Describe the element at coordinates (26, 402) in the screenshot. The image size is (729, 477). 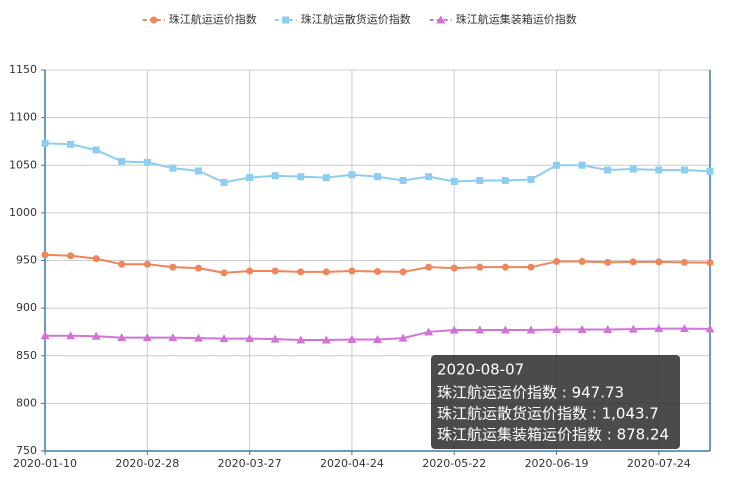
I see `y-tick-label: 800` at that location.